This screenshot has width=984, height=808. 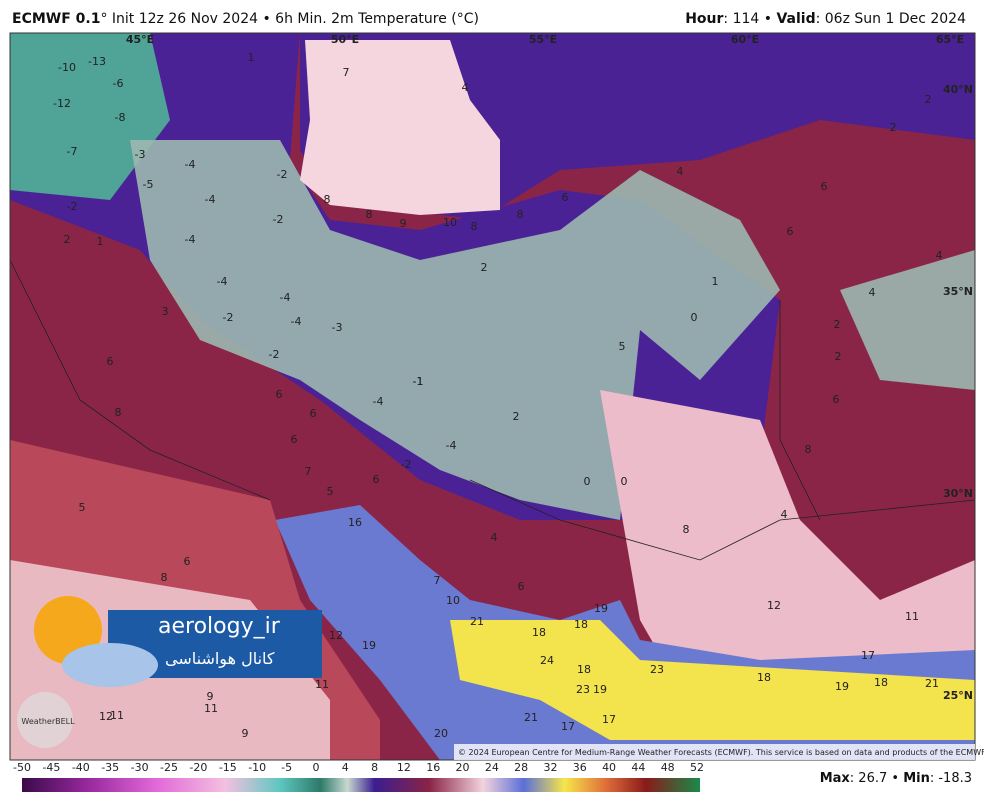 I want to click on cloud-icon, so click(x=110, y=665).